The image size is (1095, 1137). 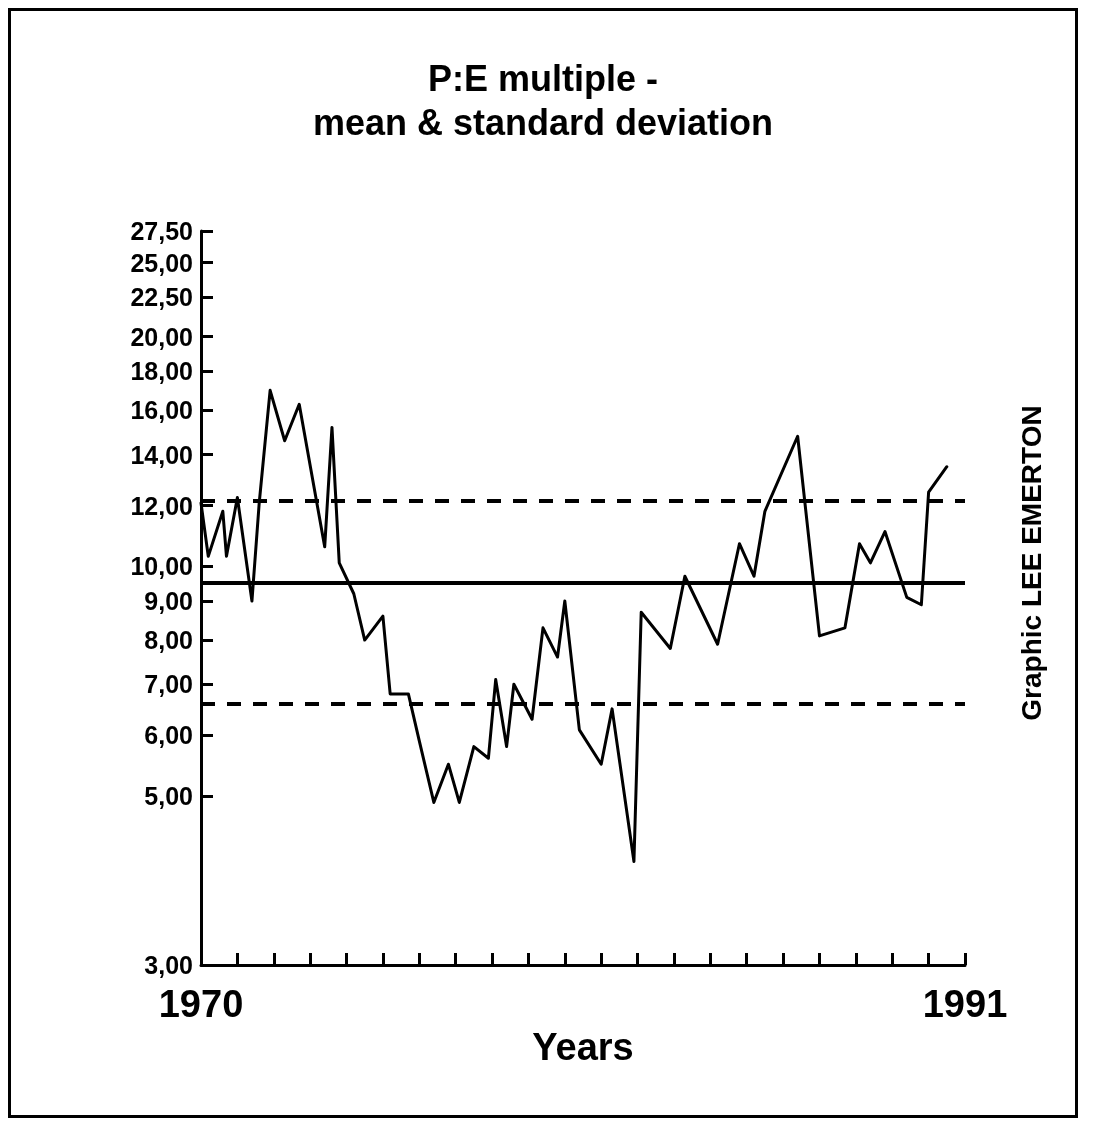 What do you see at coordinates (1031, 563) in the screenshot?
I see `text: Graphic LEE EMERTON` at bounding box center [1031, 563].